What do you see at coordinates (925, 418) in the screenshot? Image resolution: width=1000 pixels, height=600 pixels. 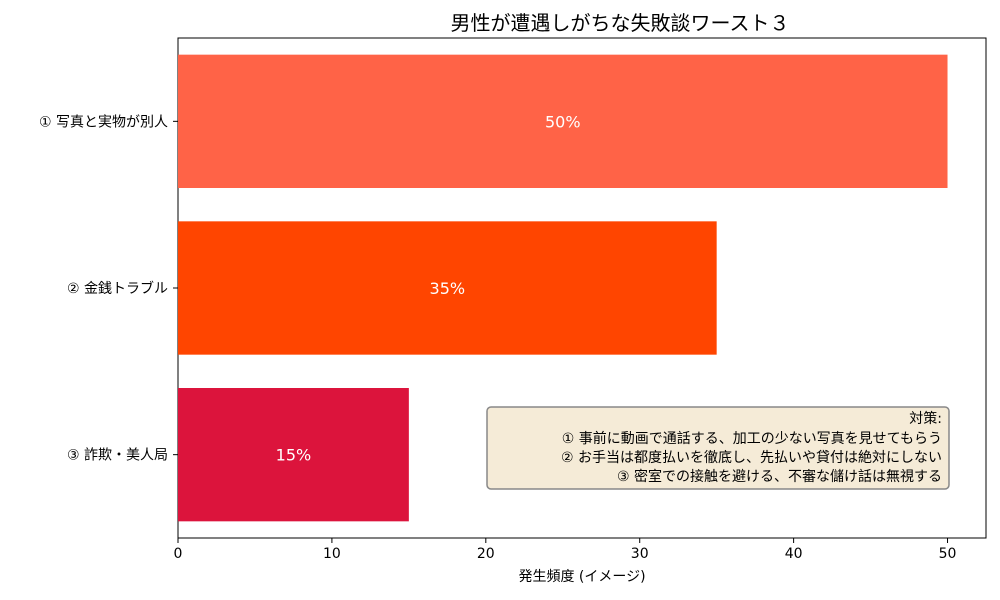 I see `note-heading: 対策:` at bounding box center [925, 418].